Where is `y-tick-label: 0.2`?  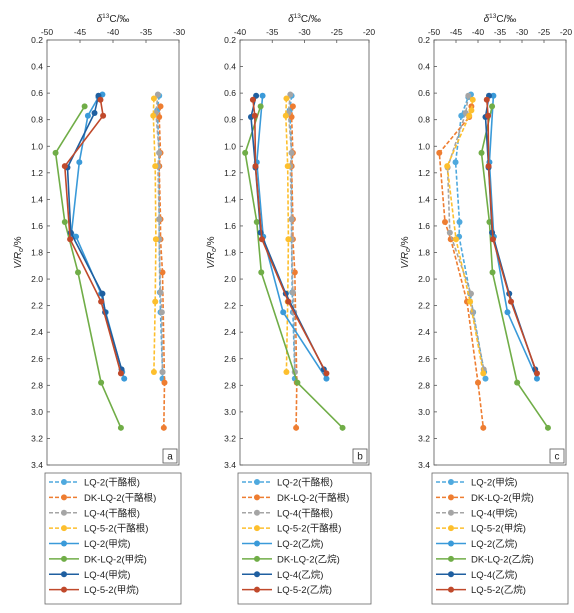
y-tick-label: 0.2 is located at coordinates (37, 40).